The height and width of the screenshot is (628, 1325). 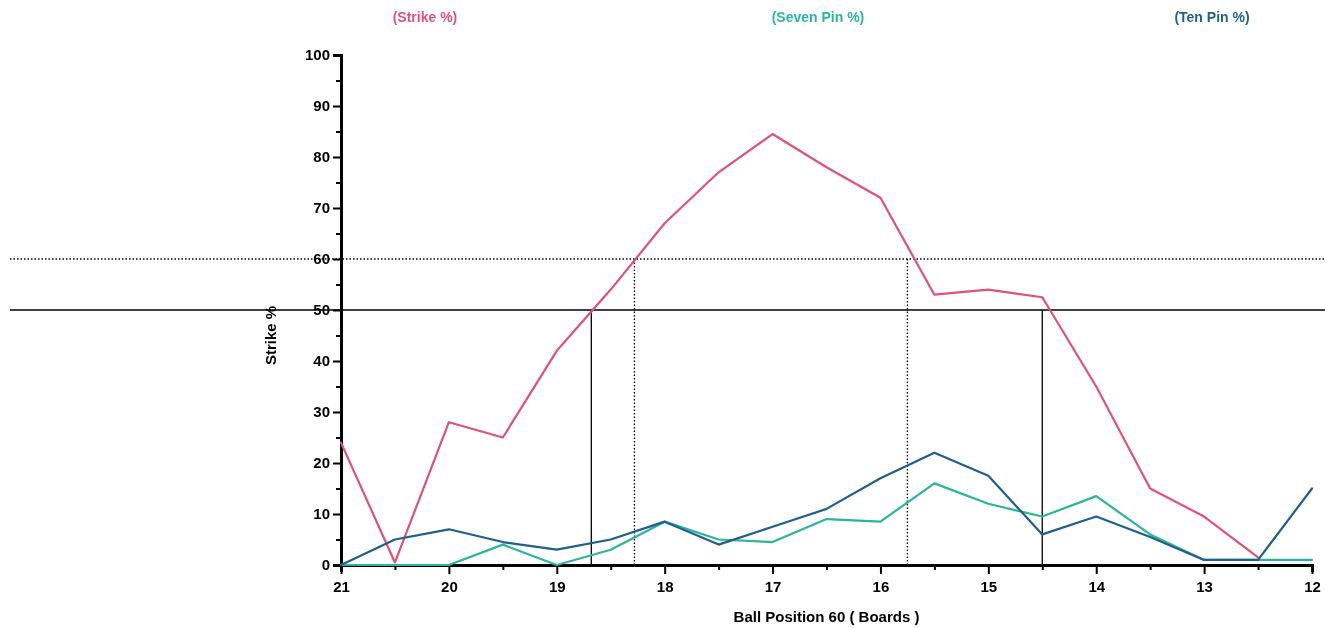 I want to click on x-tick-label: 17, so click(x=773, y=586).